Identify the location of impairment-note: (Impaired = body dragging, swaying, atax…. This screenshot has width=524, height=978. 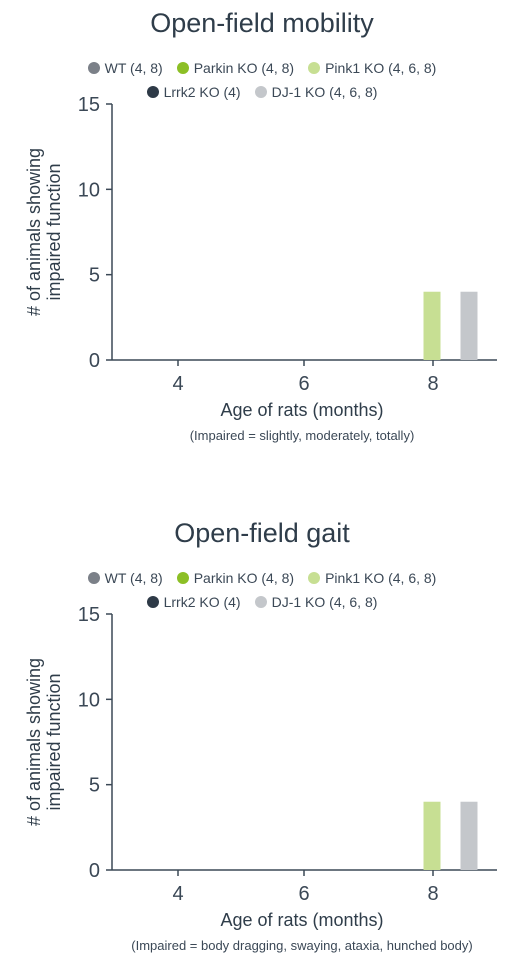
(301, 945).